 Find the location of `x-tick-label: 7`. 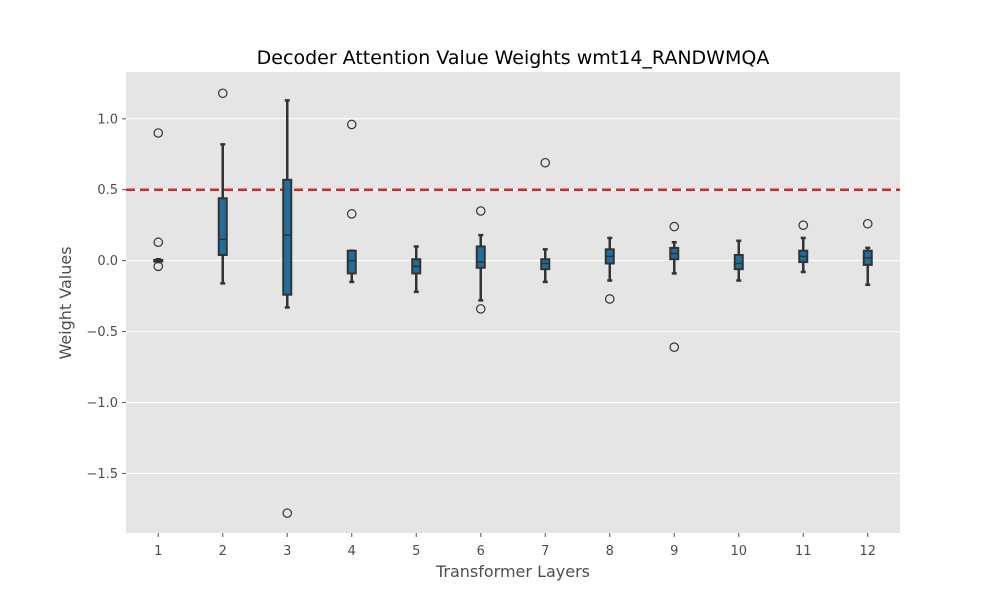

x-tick-label: 7 is located at coordinates (545, 551).